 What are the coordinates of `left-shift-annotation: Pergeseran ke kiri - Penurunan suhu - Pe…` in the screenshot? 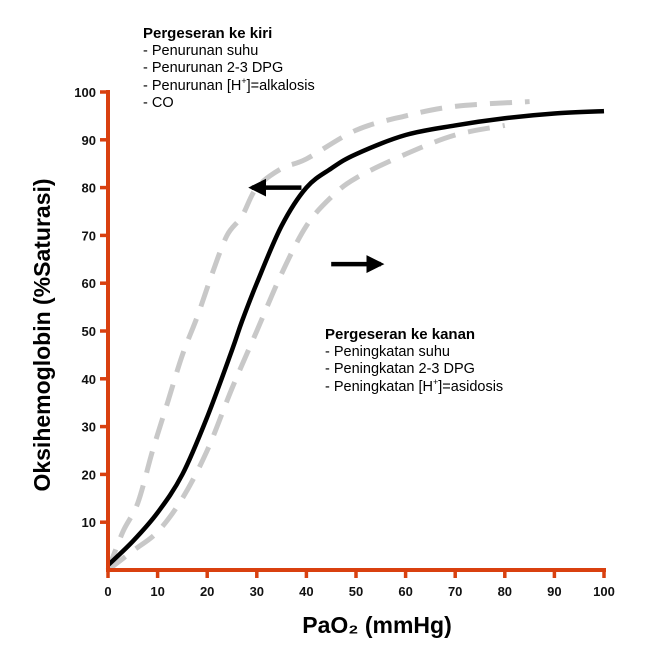 It's located at (229, 69).